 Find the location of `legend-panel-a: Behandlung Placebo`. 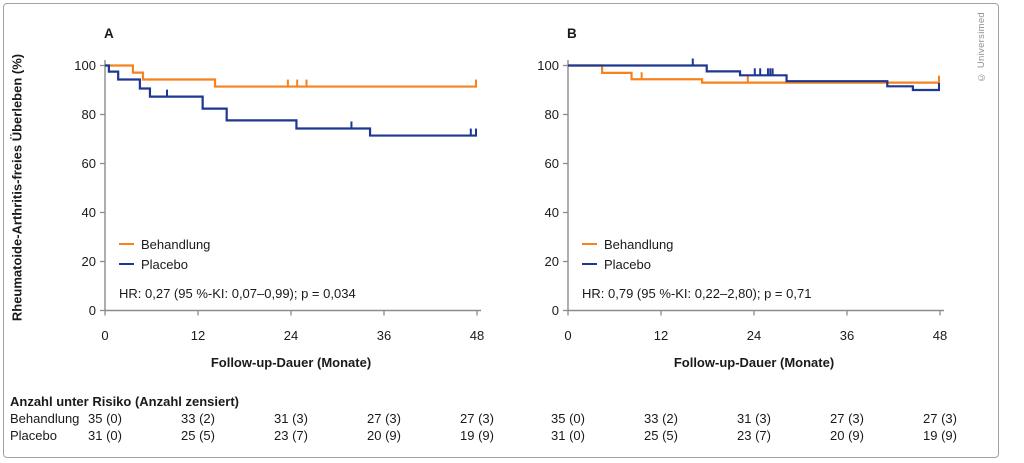

legend-panel-a: Behandlung Placebo is located at coordinates (164, 254).